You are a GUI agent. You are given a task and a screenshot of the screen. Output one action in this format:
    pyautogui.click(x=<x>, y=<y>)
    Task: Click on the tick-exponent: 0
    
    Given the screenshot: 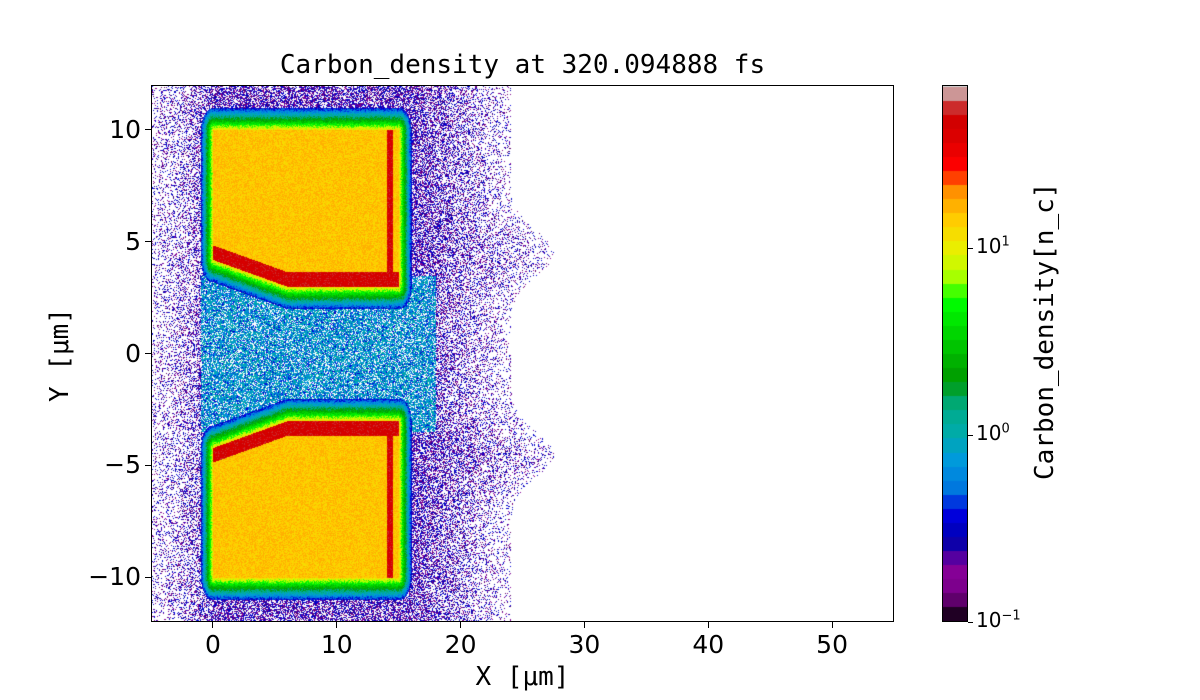 What is the action you would take?
    pyautogui.click(x=1005, y=429)
    